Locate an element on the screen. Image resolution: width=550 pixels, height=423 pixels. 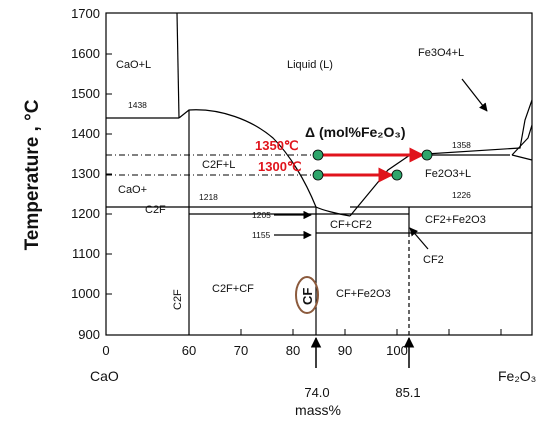
cf-highlight-ellipse is located at coordinates (307, 295).